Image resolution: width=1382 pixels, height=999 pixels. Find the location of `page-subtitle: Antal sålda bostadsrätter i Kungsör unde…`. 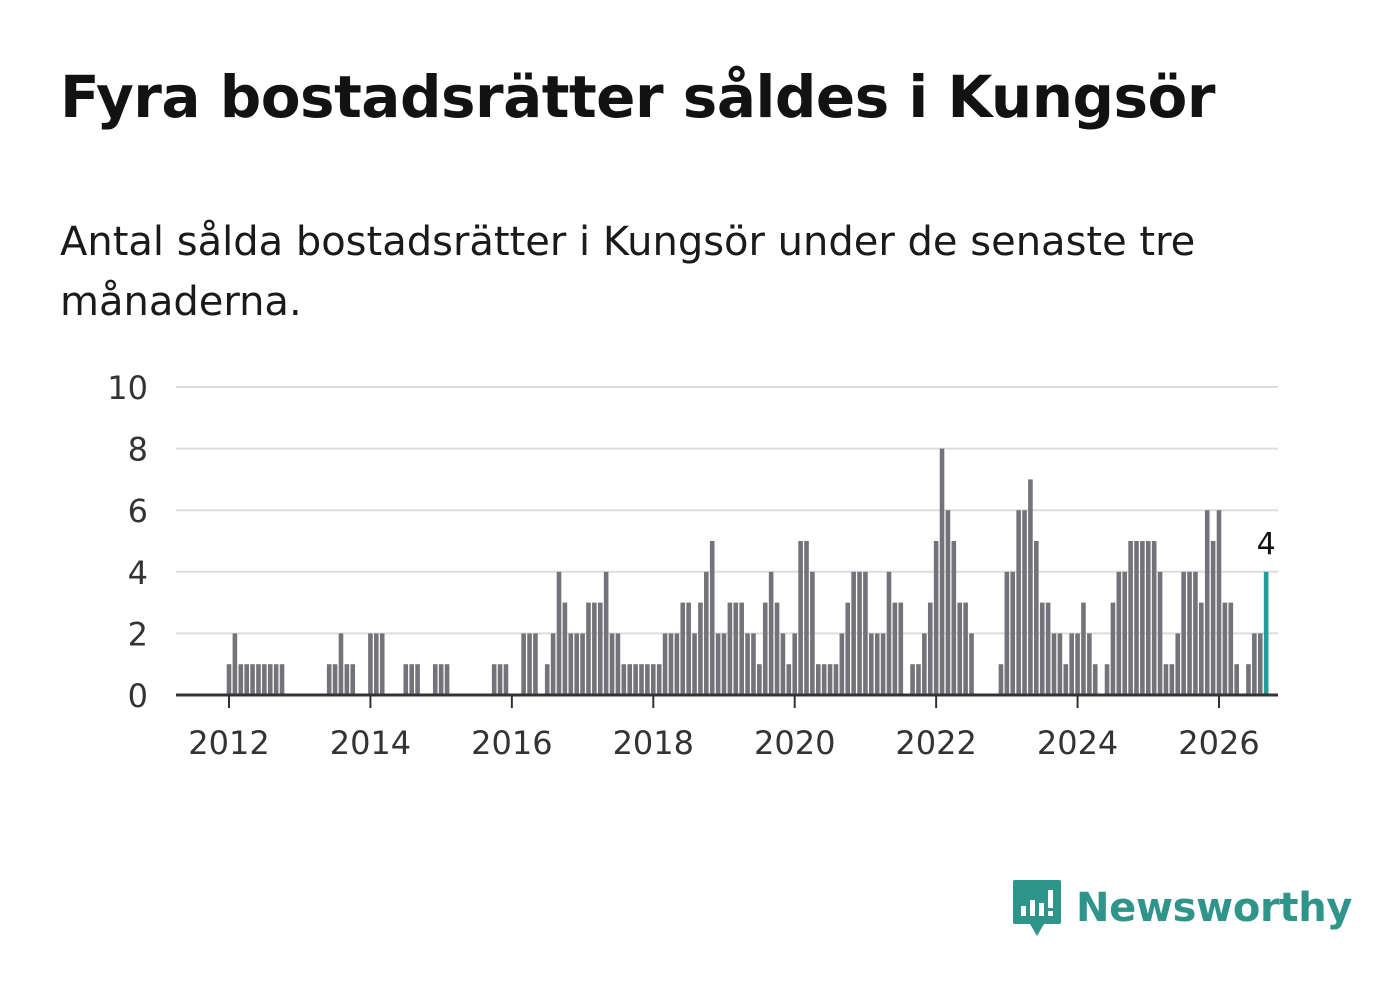

page-subtitle: Antal sålda bostadsrätter i Kungsör unde… is located at coordinates (628, 272).